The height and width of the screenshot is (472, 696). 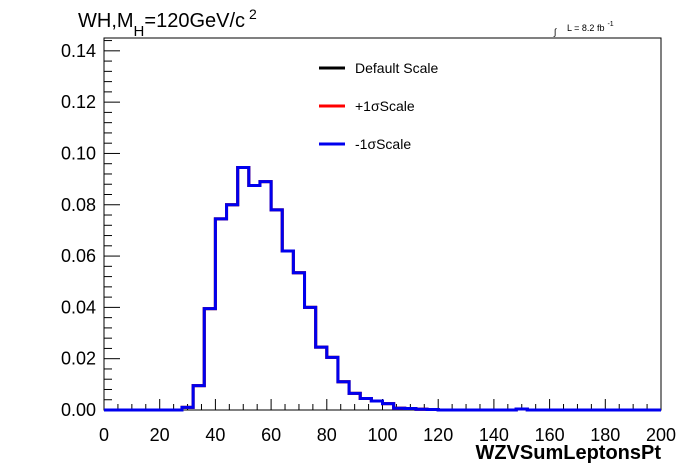 What do you see at coordinates (383, 144) in the screenshot?
I see `legend-label: -1σScale` at bounding box center [383, 144].